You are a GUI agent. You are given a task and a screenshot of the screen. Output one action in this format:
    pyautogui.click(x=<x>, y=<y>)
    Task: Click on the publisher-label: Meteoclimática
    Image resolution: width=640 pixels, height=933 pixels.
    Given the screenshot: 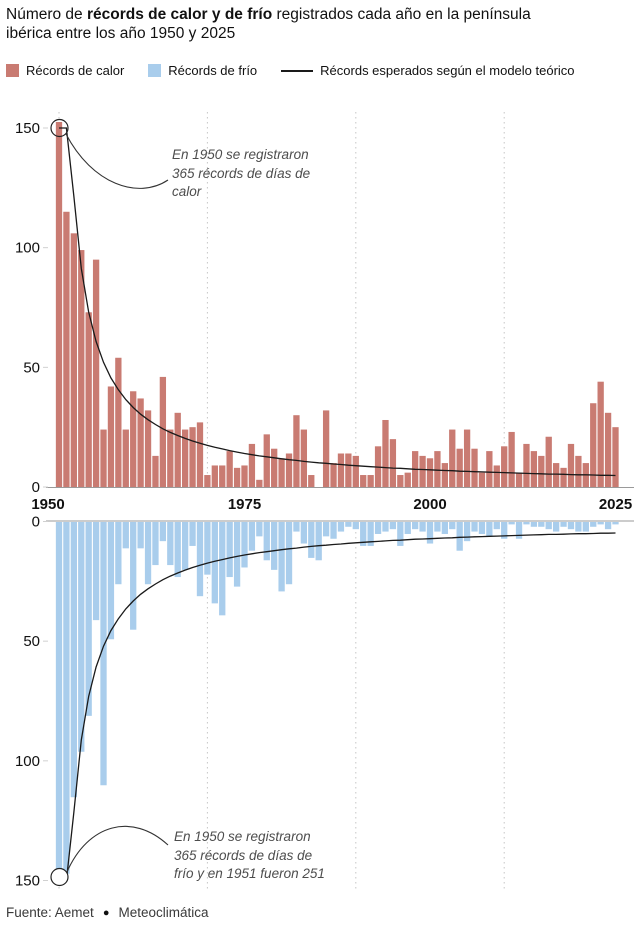 What is the action you would take?
    pyautogui.click(x=163, y=912)
    